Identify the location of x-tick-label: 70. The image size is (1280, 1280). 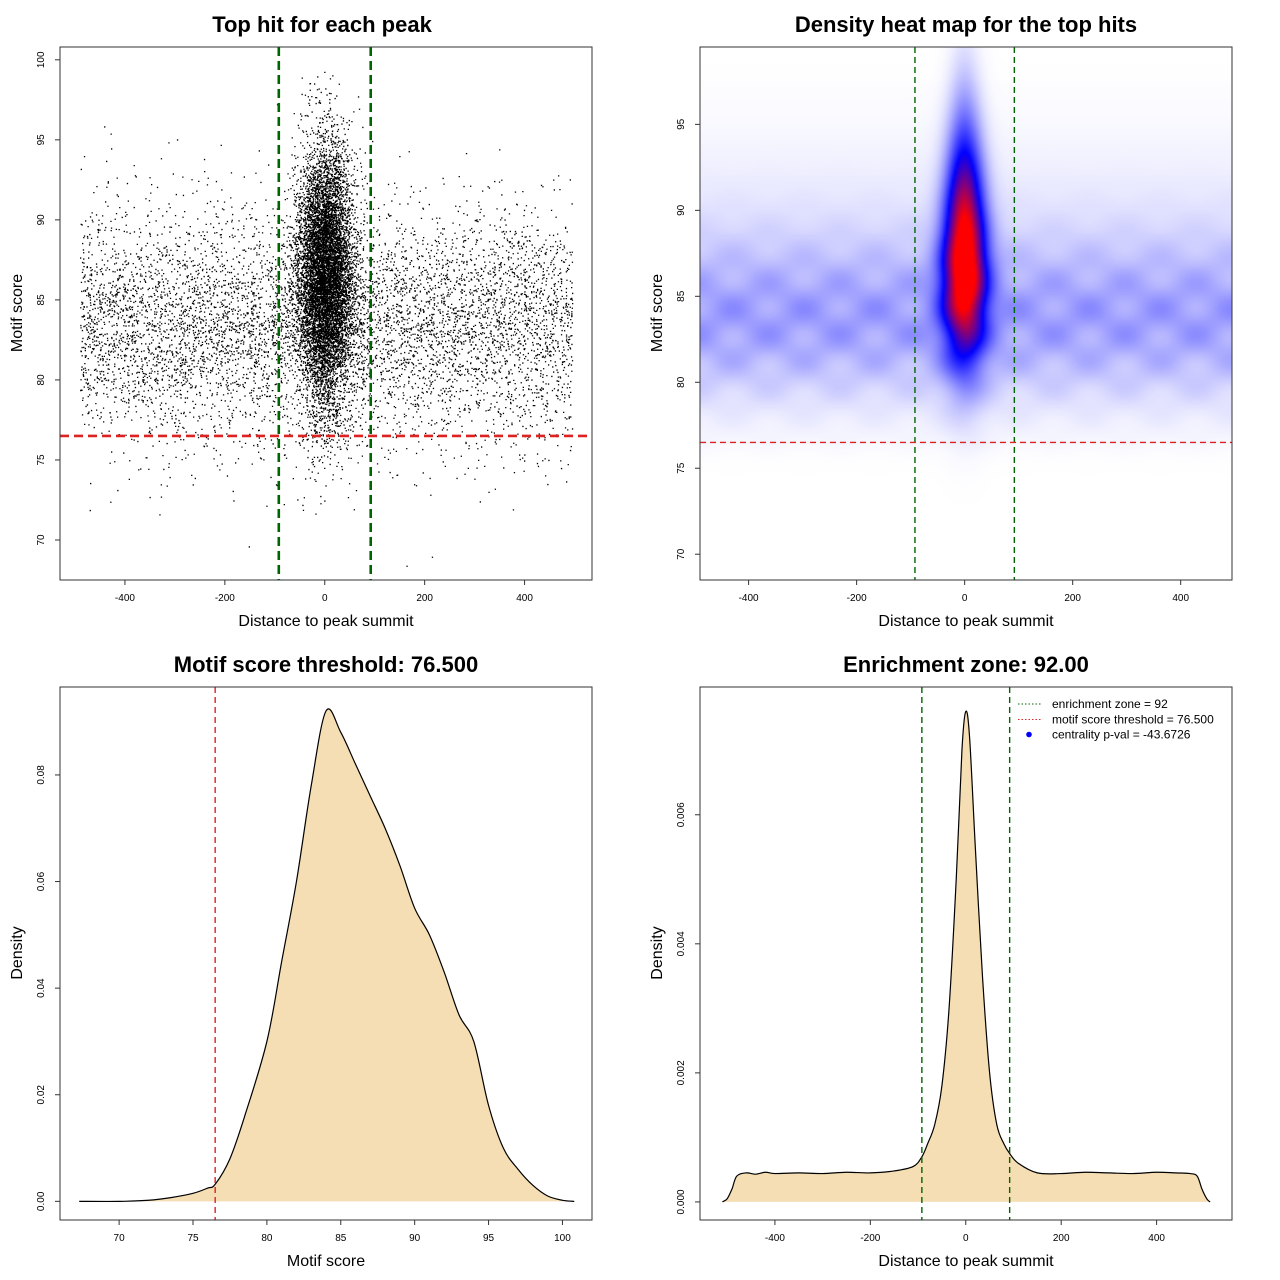
(120, 1238).